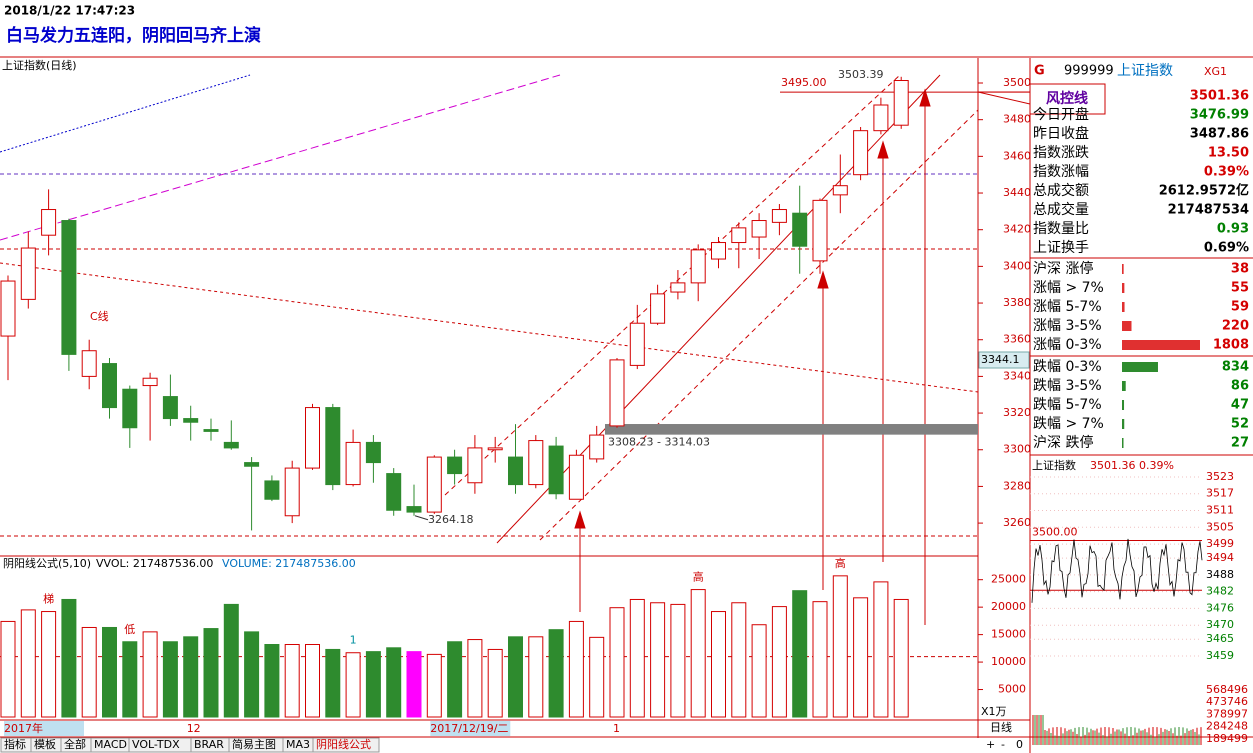  I want to click on tab-label: 指标, so click(15, 744).